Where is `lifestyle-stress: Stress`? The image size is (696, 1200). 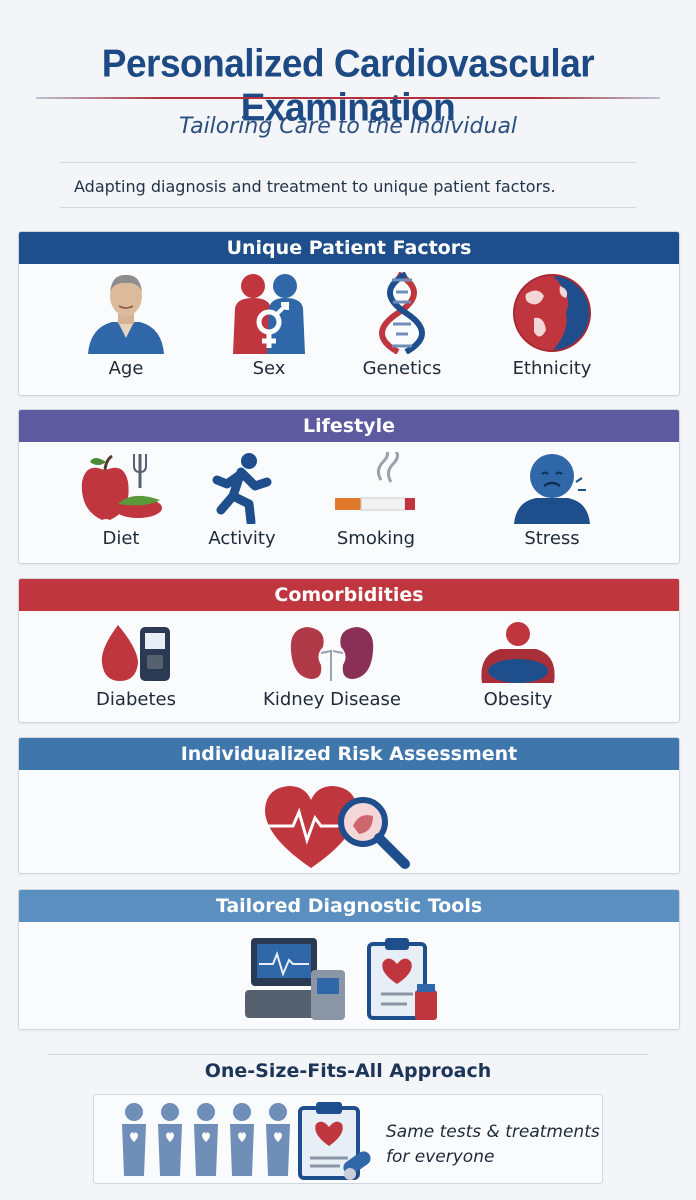
lifestyle-stress: Stress is located at coordinates (552, 500).